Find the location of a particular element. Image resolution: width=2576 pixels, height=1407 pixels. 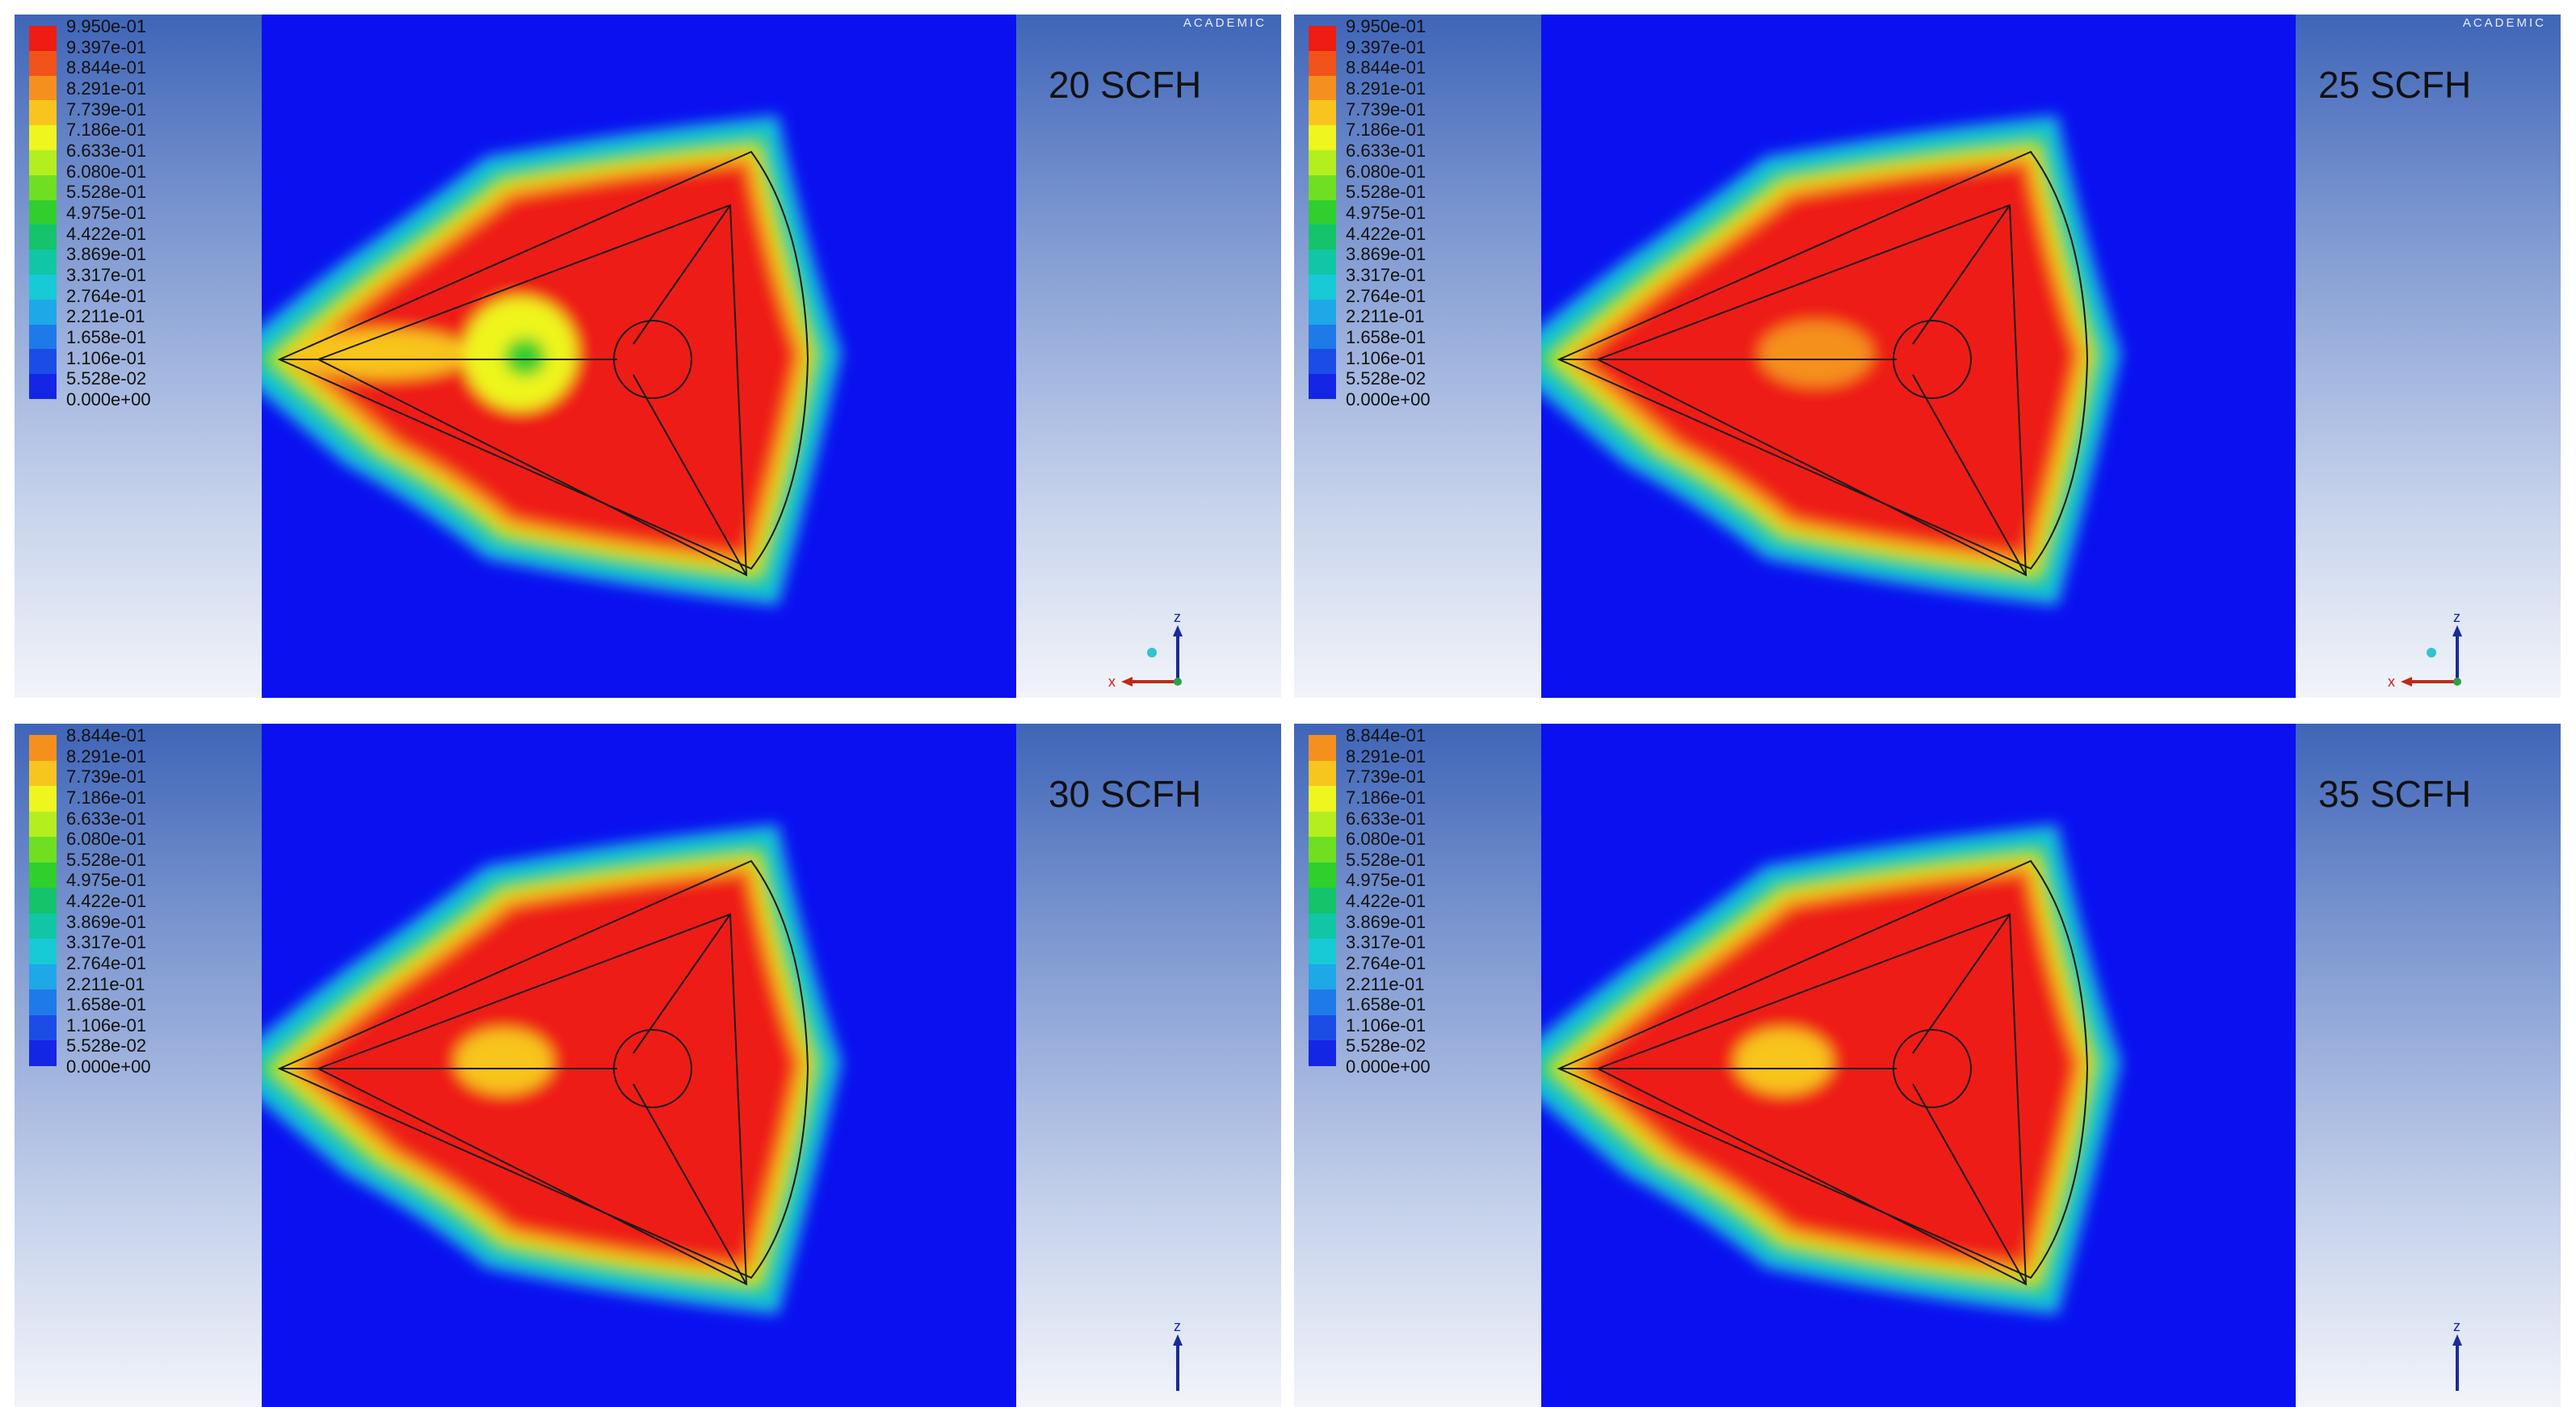

legend-tick-label: 5.528e-02 is located at coordinates (107, 1046).